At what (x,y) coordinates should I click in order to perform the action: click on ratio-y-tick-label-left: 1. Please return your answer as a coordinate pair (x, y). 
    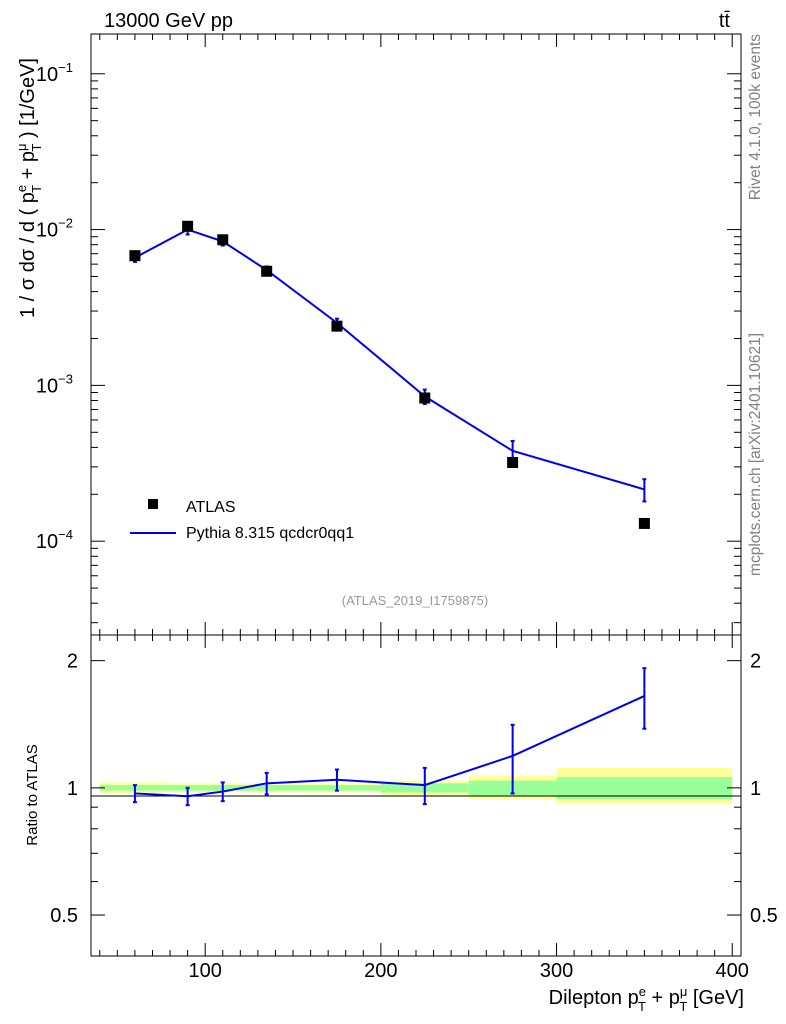
    Looking at the image, I should click on (72, 789).